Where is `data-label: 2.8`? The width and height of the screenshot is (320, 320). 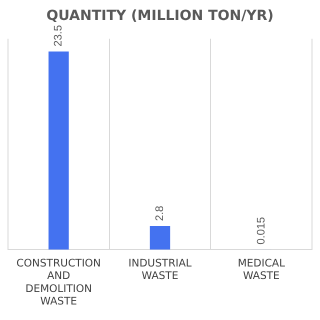
data-label: 2.8 is located at coordinates (160, 213).